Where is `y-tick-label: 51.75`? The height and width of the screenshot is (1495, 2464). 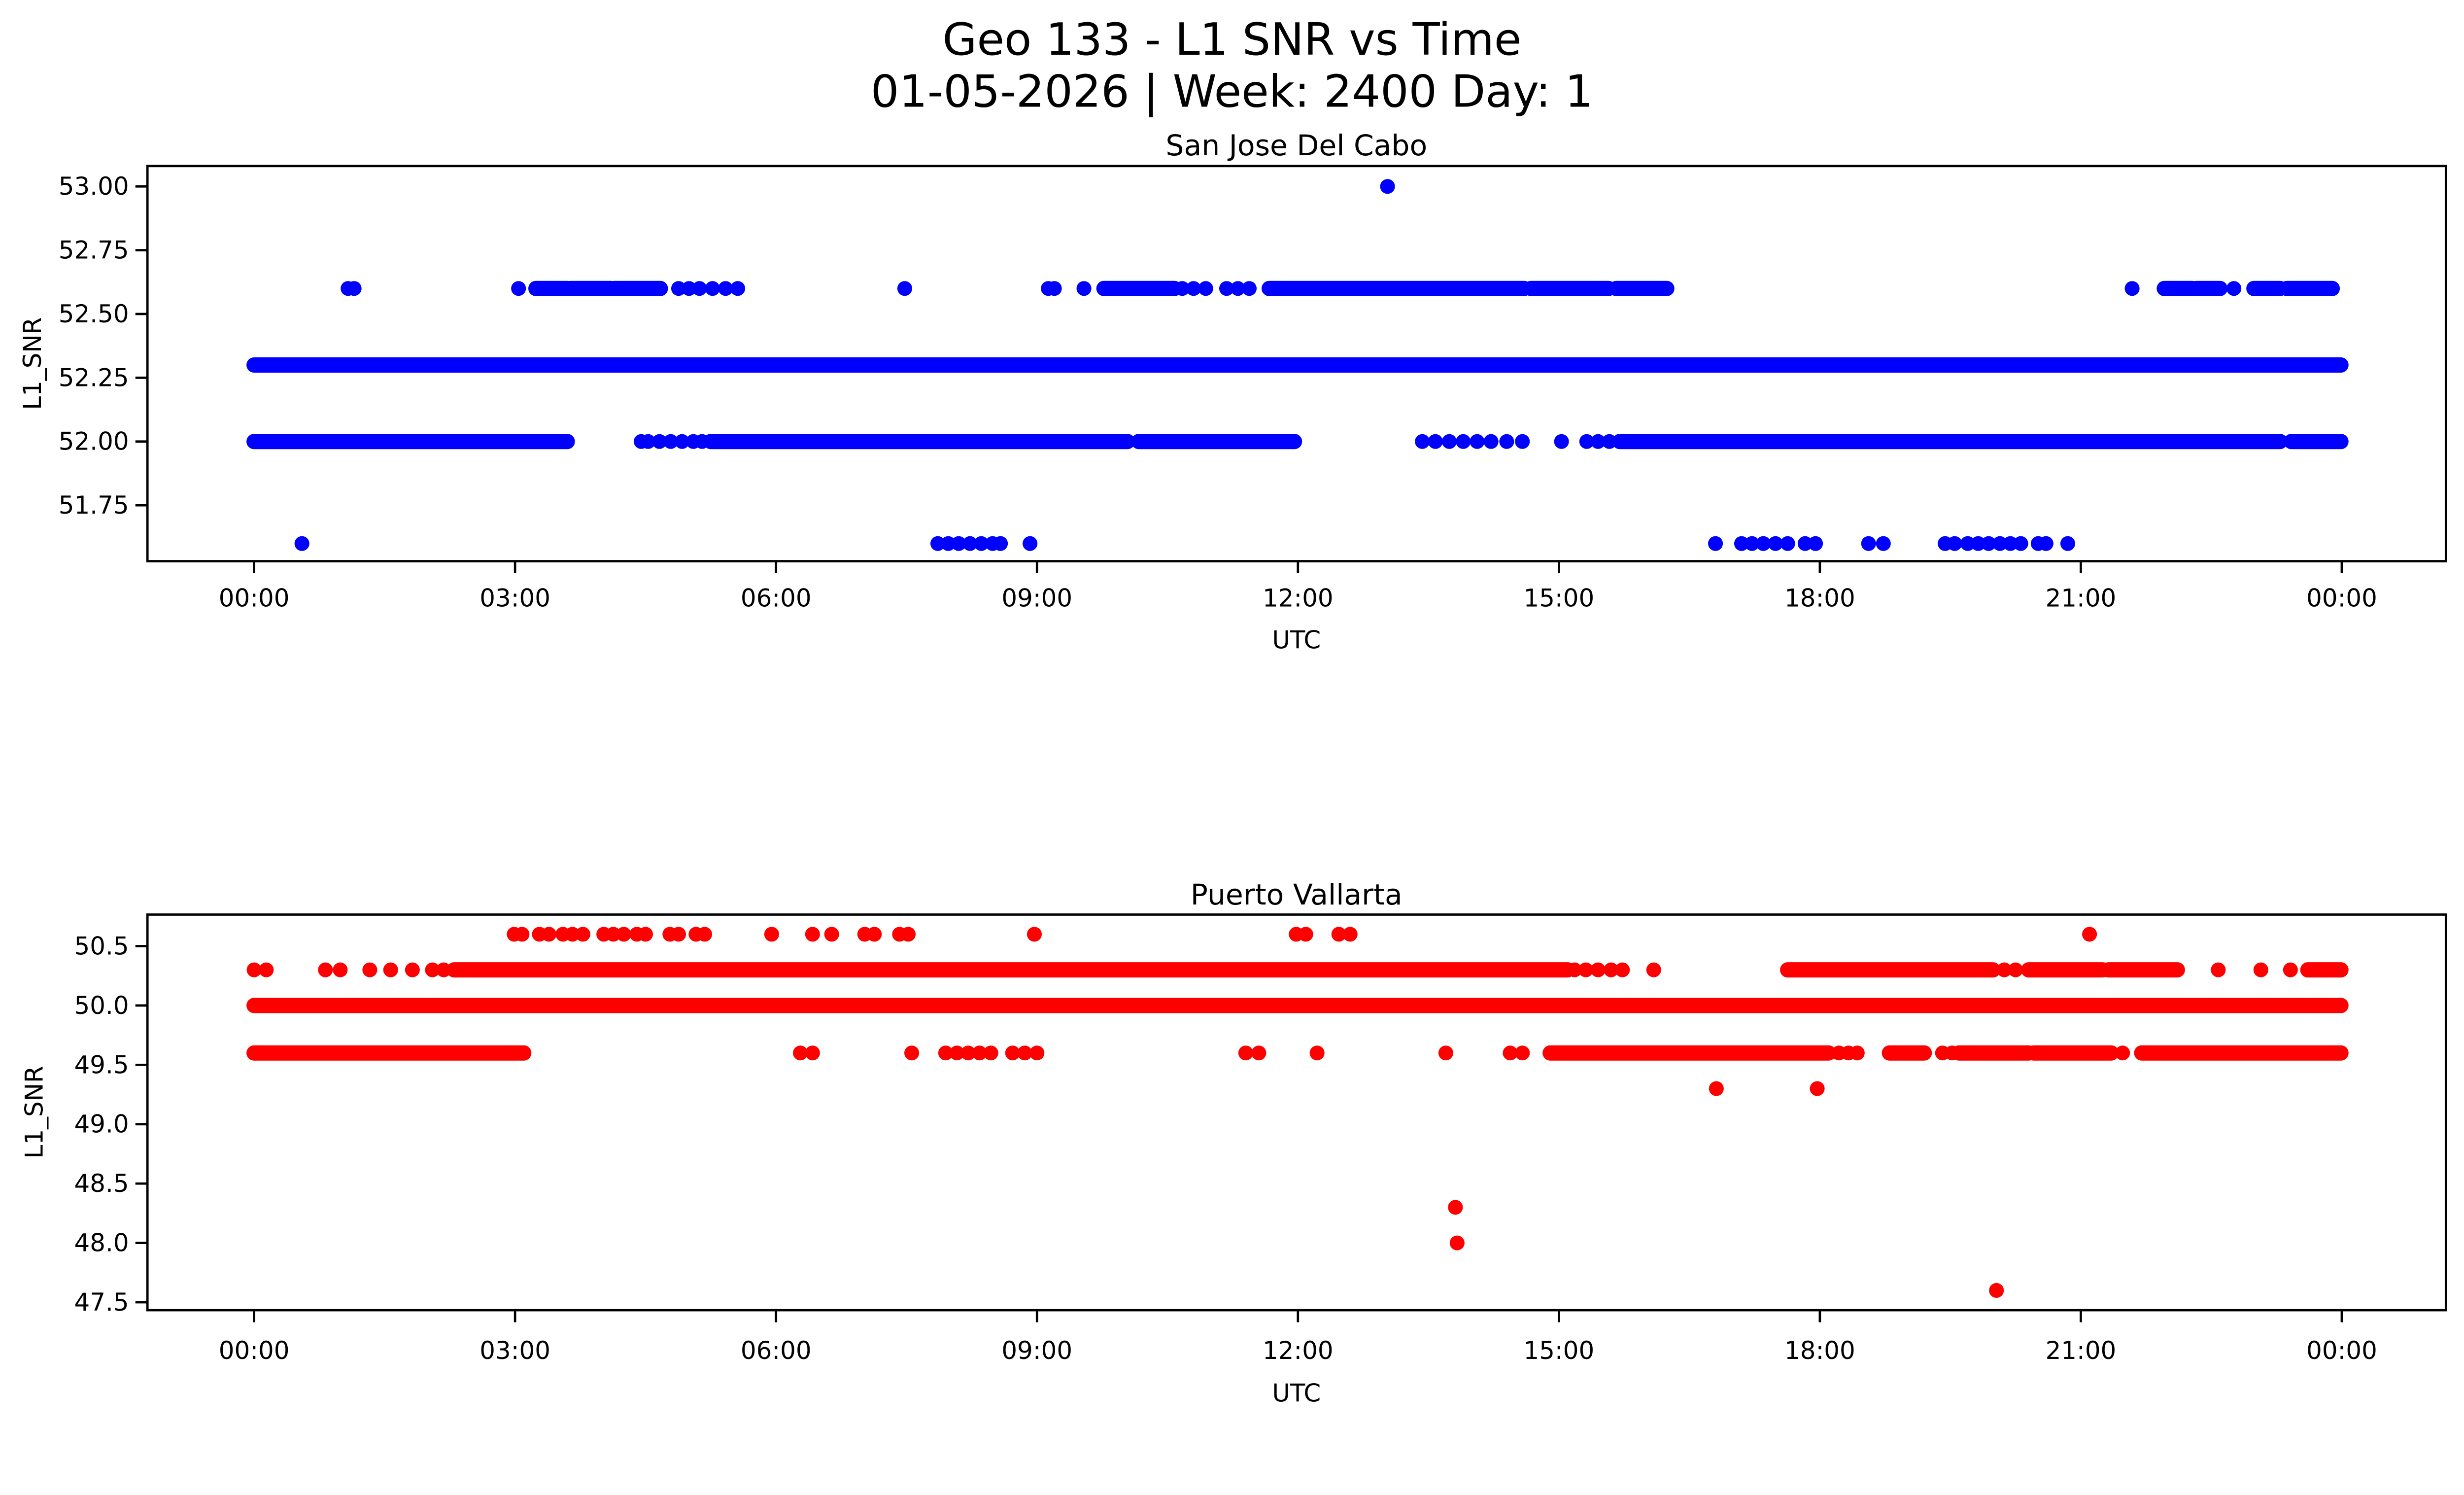 y-tick-label: 51.75 is located at coordinates (94, 505).